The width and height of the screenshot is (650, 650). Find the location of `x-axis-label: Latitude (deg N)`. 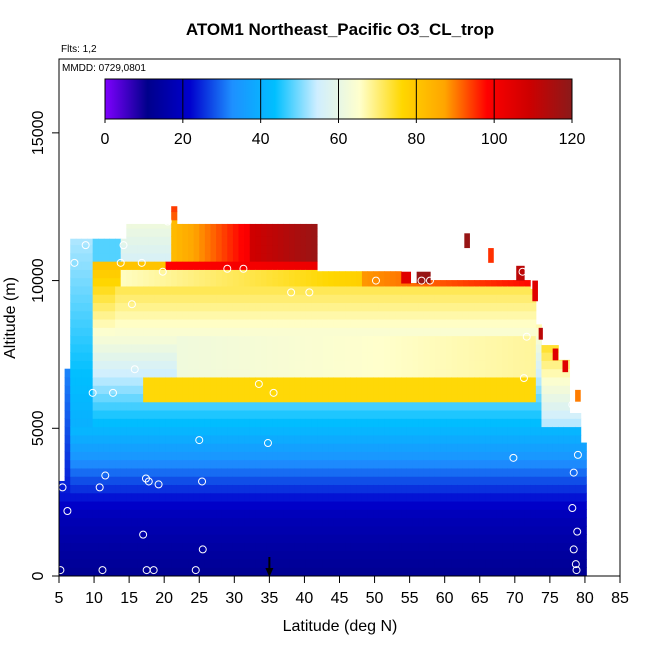

x-axis-label: Latitude (deg N) is located at coordinates (340, 626).